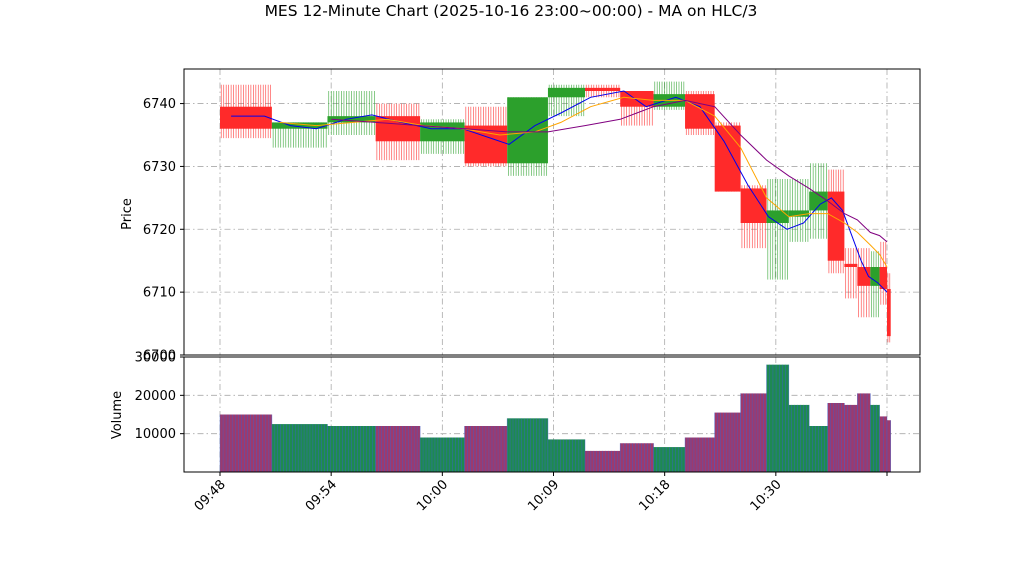  I want to click on volume-tick-label: 20000, so click(155, 396).